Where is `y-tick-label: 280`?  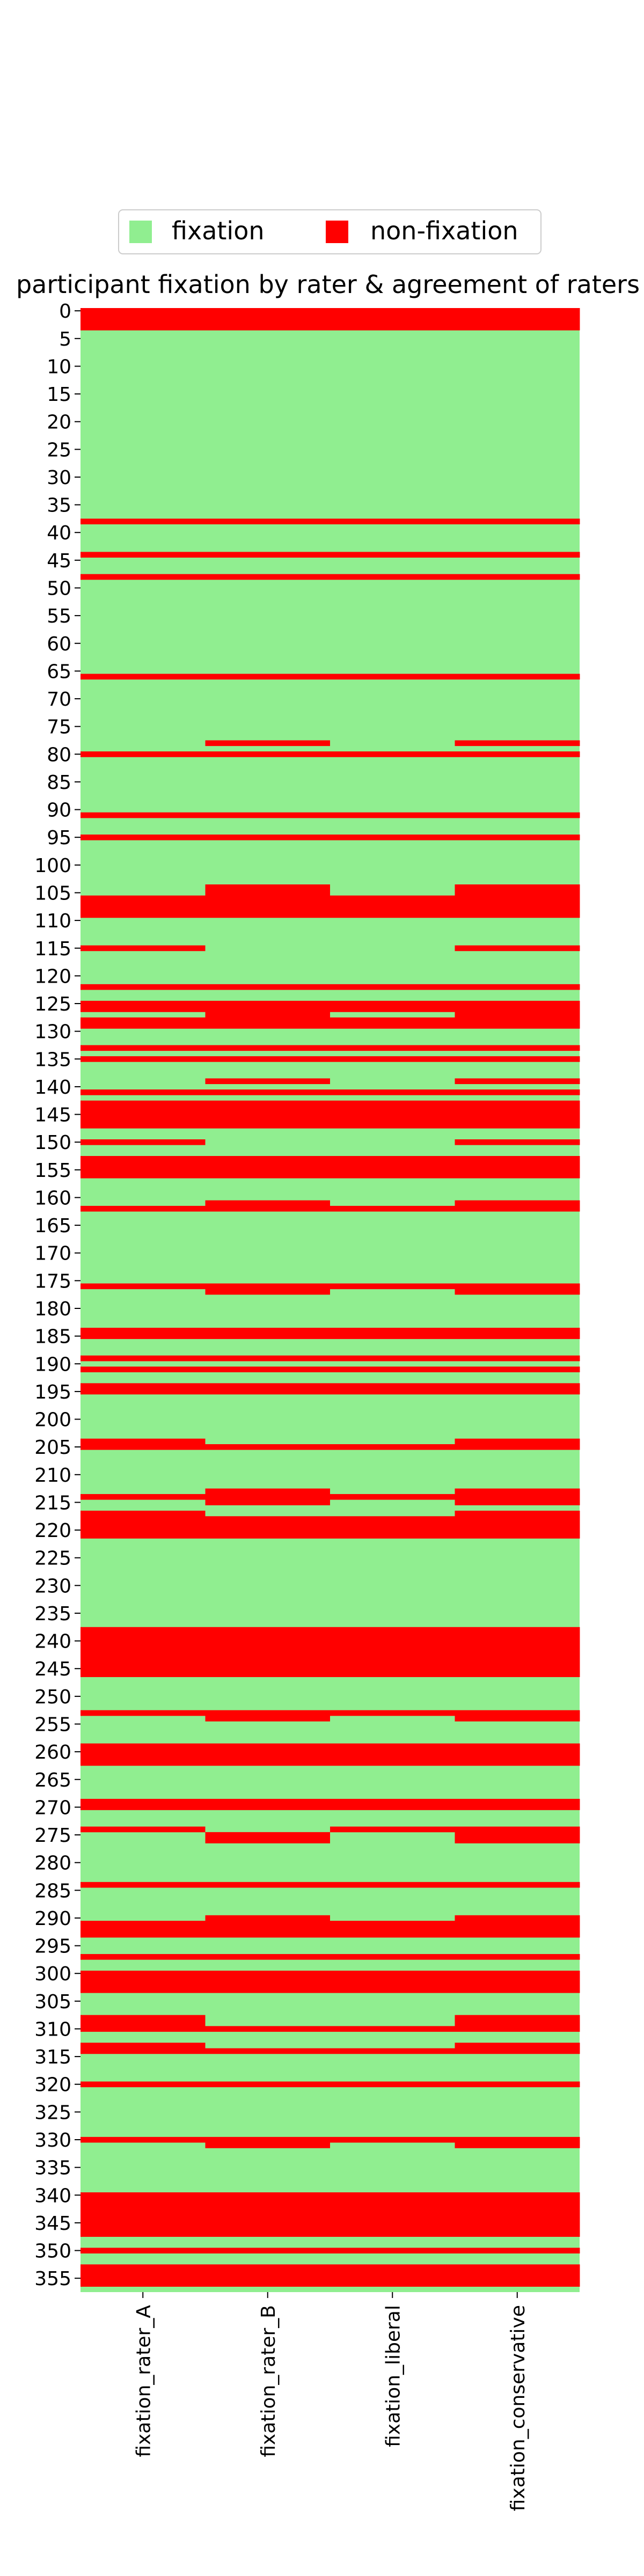 y-tick-label: 280 is located at coordinates (52, 1864).